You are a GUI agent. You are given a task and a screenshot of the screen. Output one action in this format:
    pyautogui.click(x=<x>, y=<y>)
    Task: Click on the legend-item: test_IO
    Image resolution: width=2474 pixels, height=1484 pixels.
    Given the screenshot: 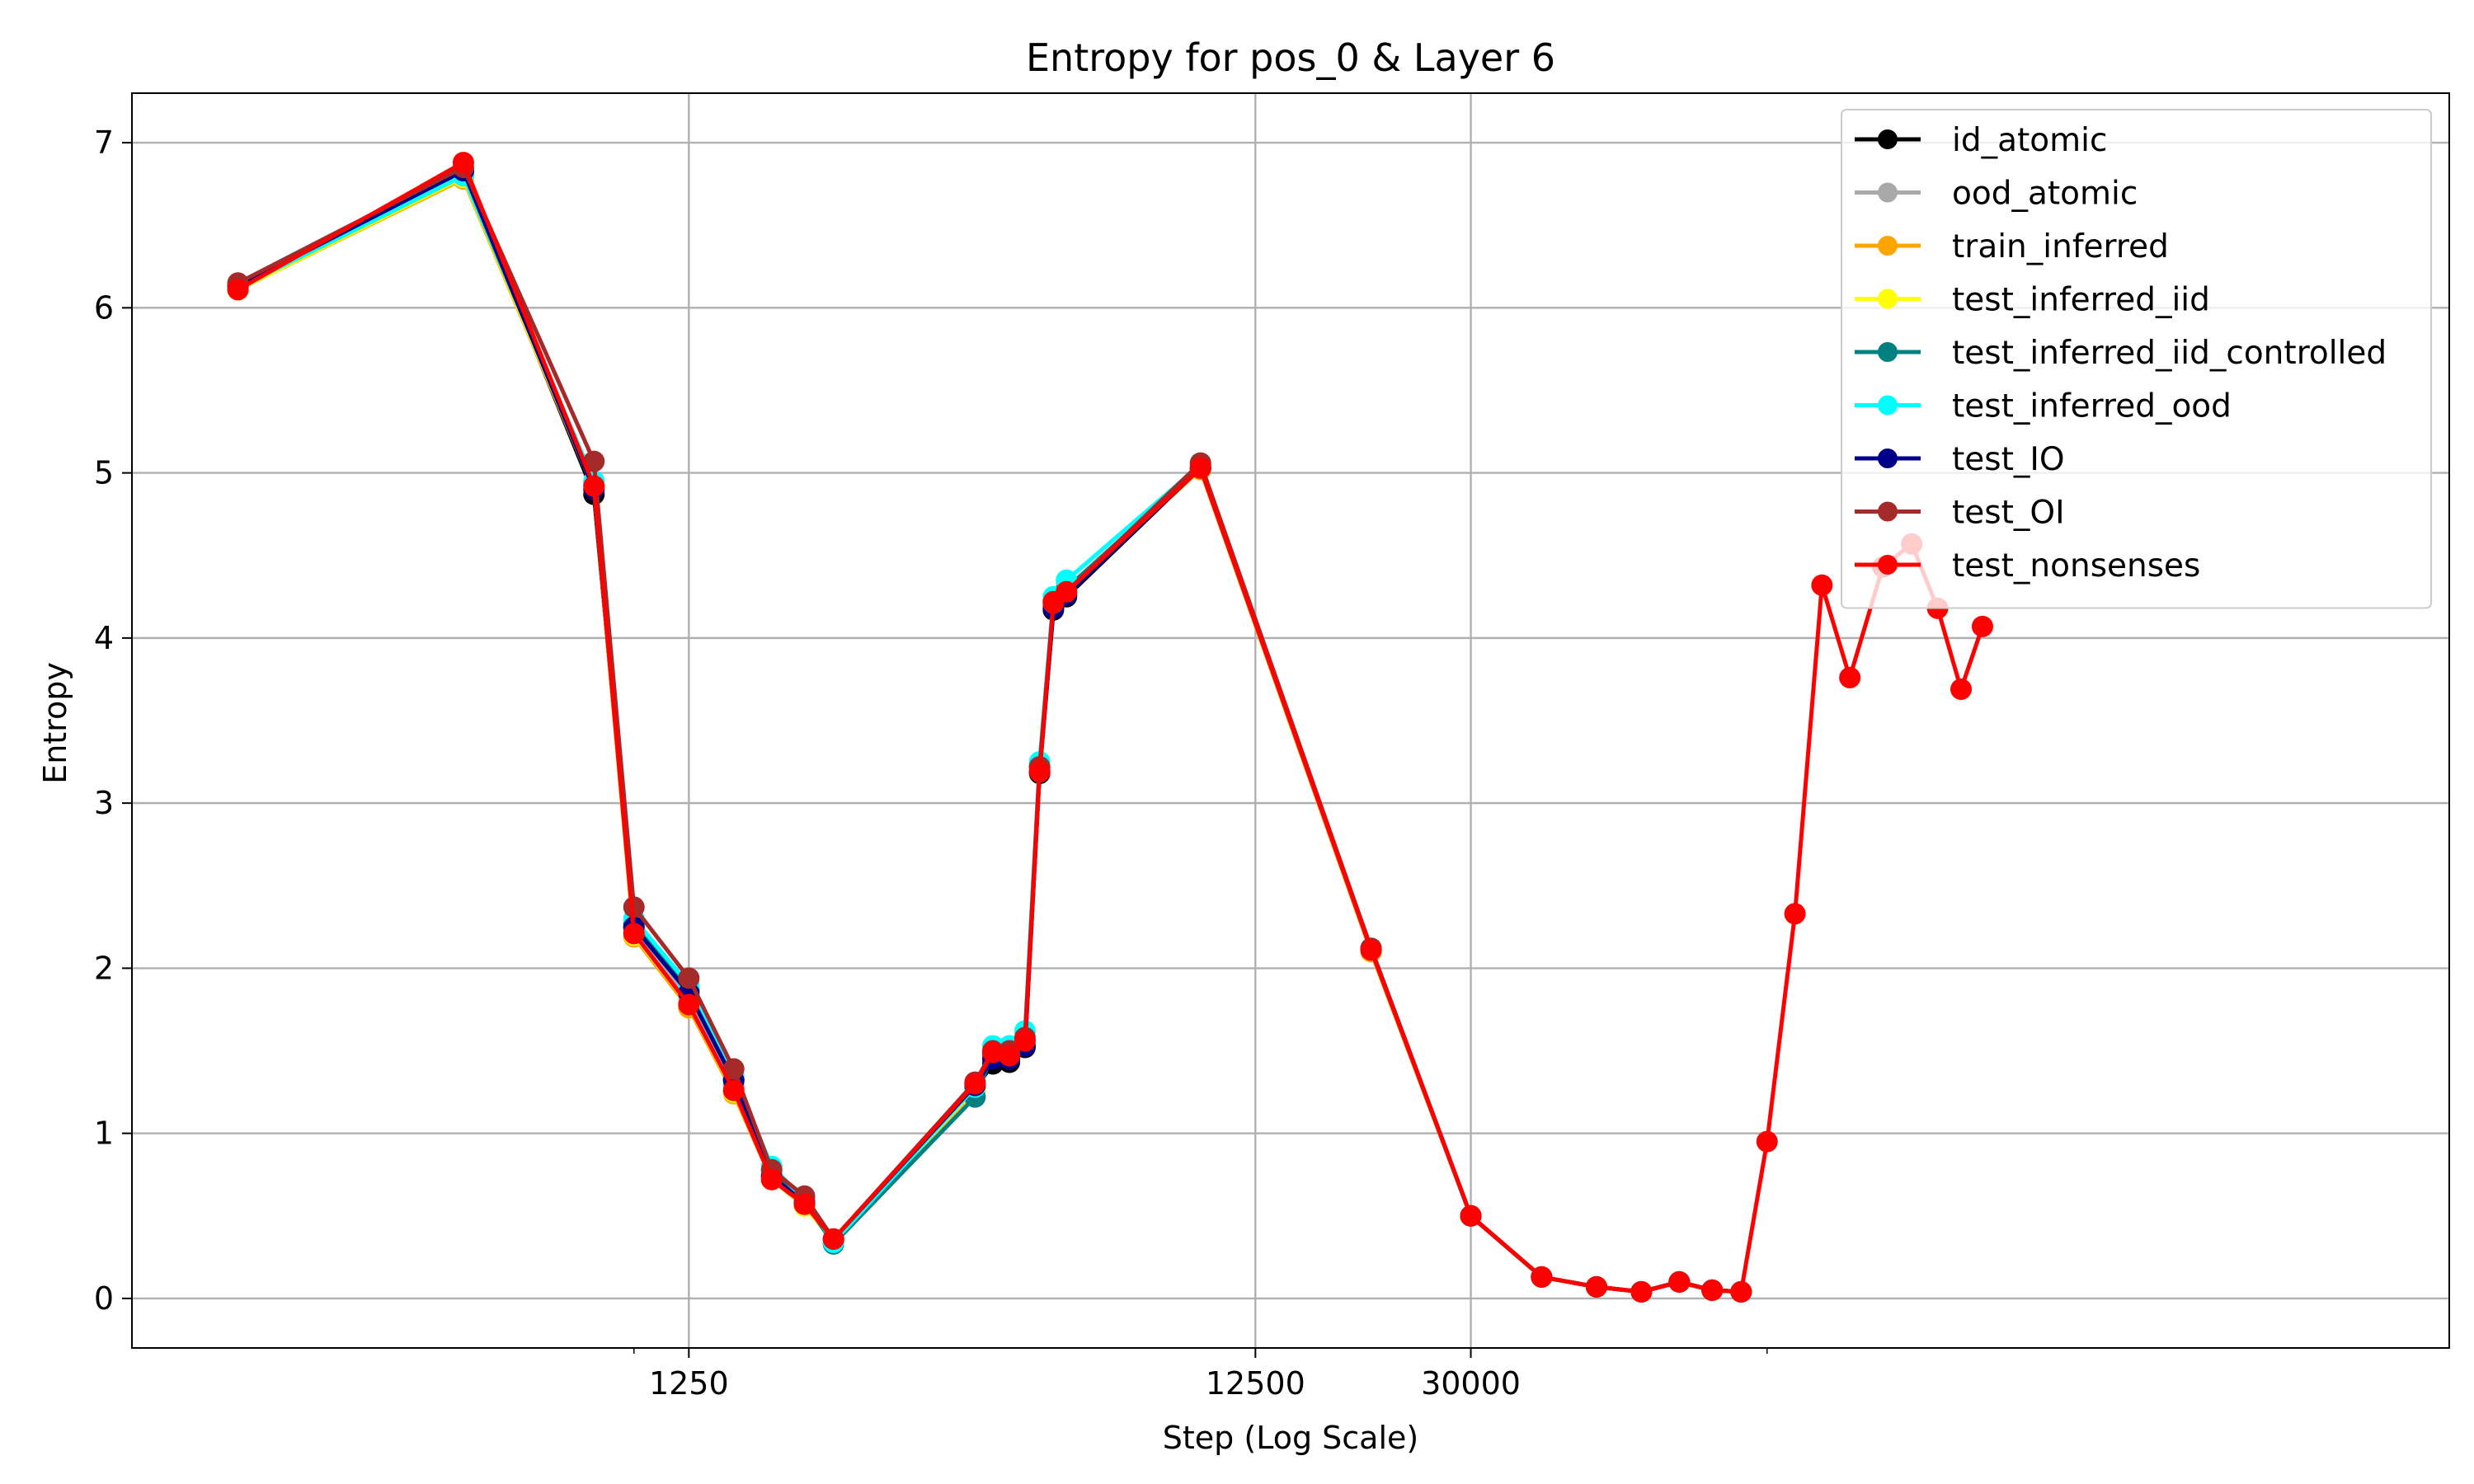 What is the action you would take?
    pyautogui.click(x=1960, y=459)
    